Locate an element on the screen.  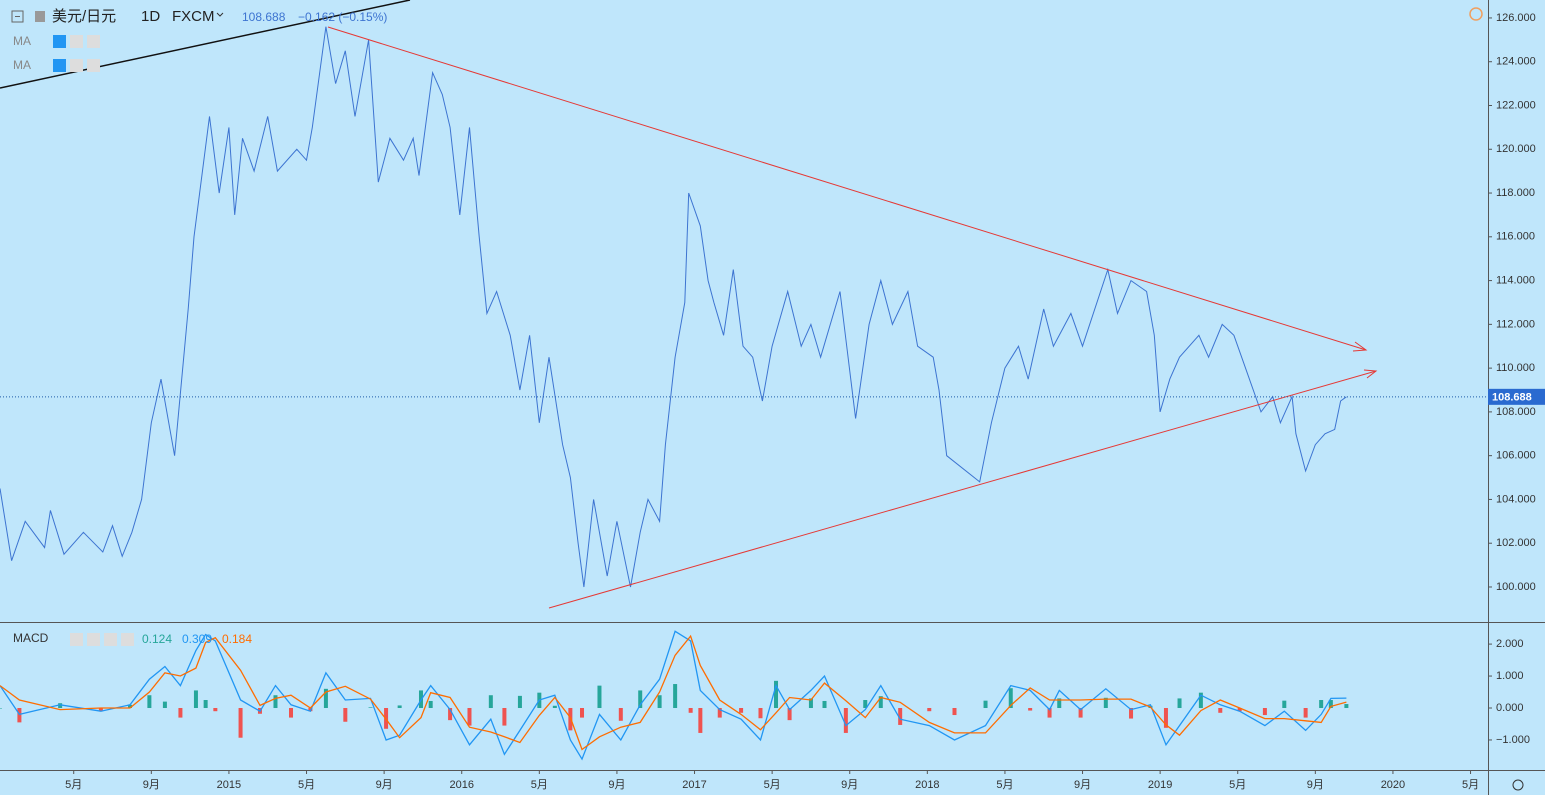
source-button is located at coordinates (110, 639).